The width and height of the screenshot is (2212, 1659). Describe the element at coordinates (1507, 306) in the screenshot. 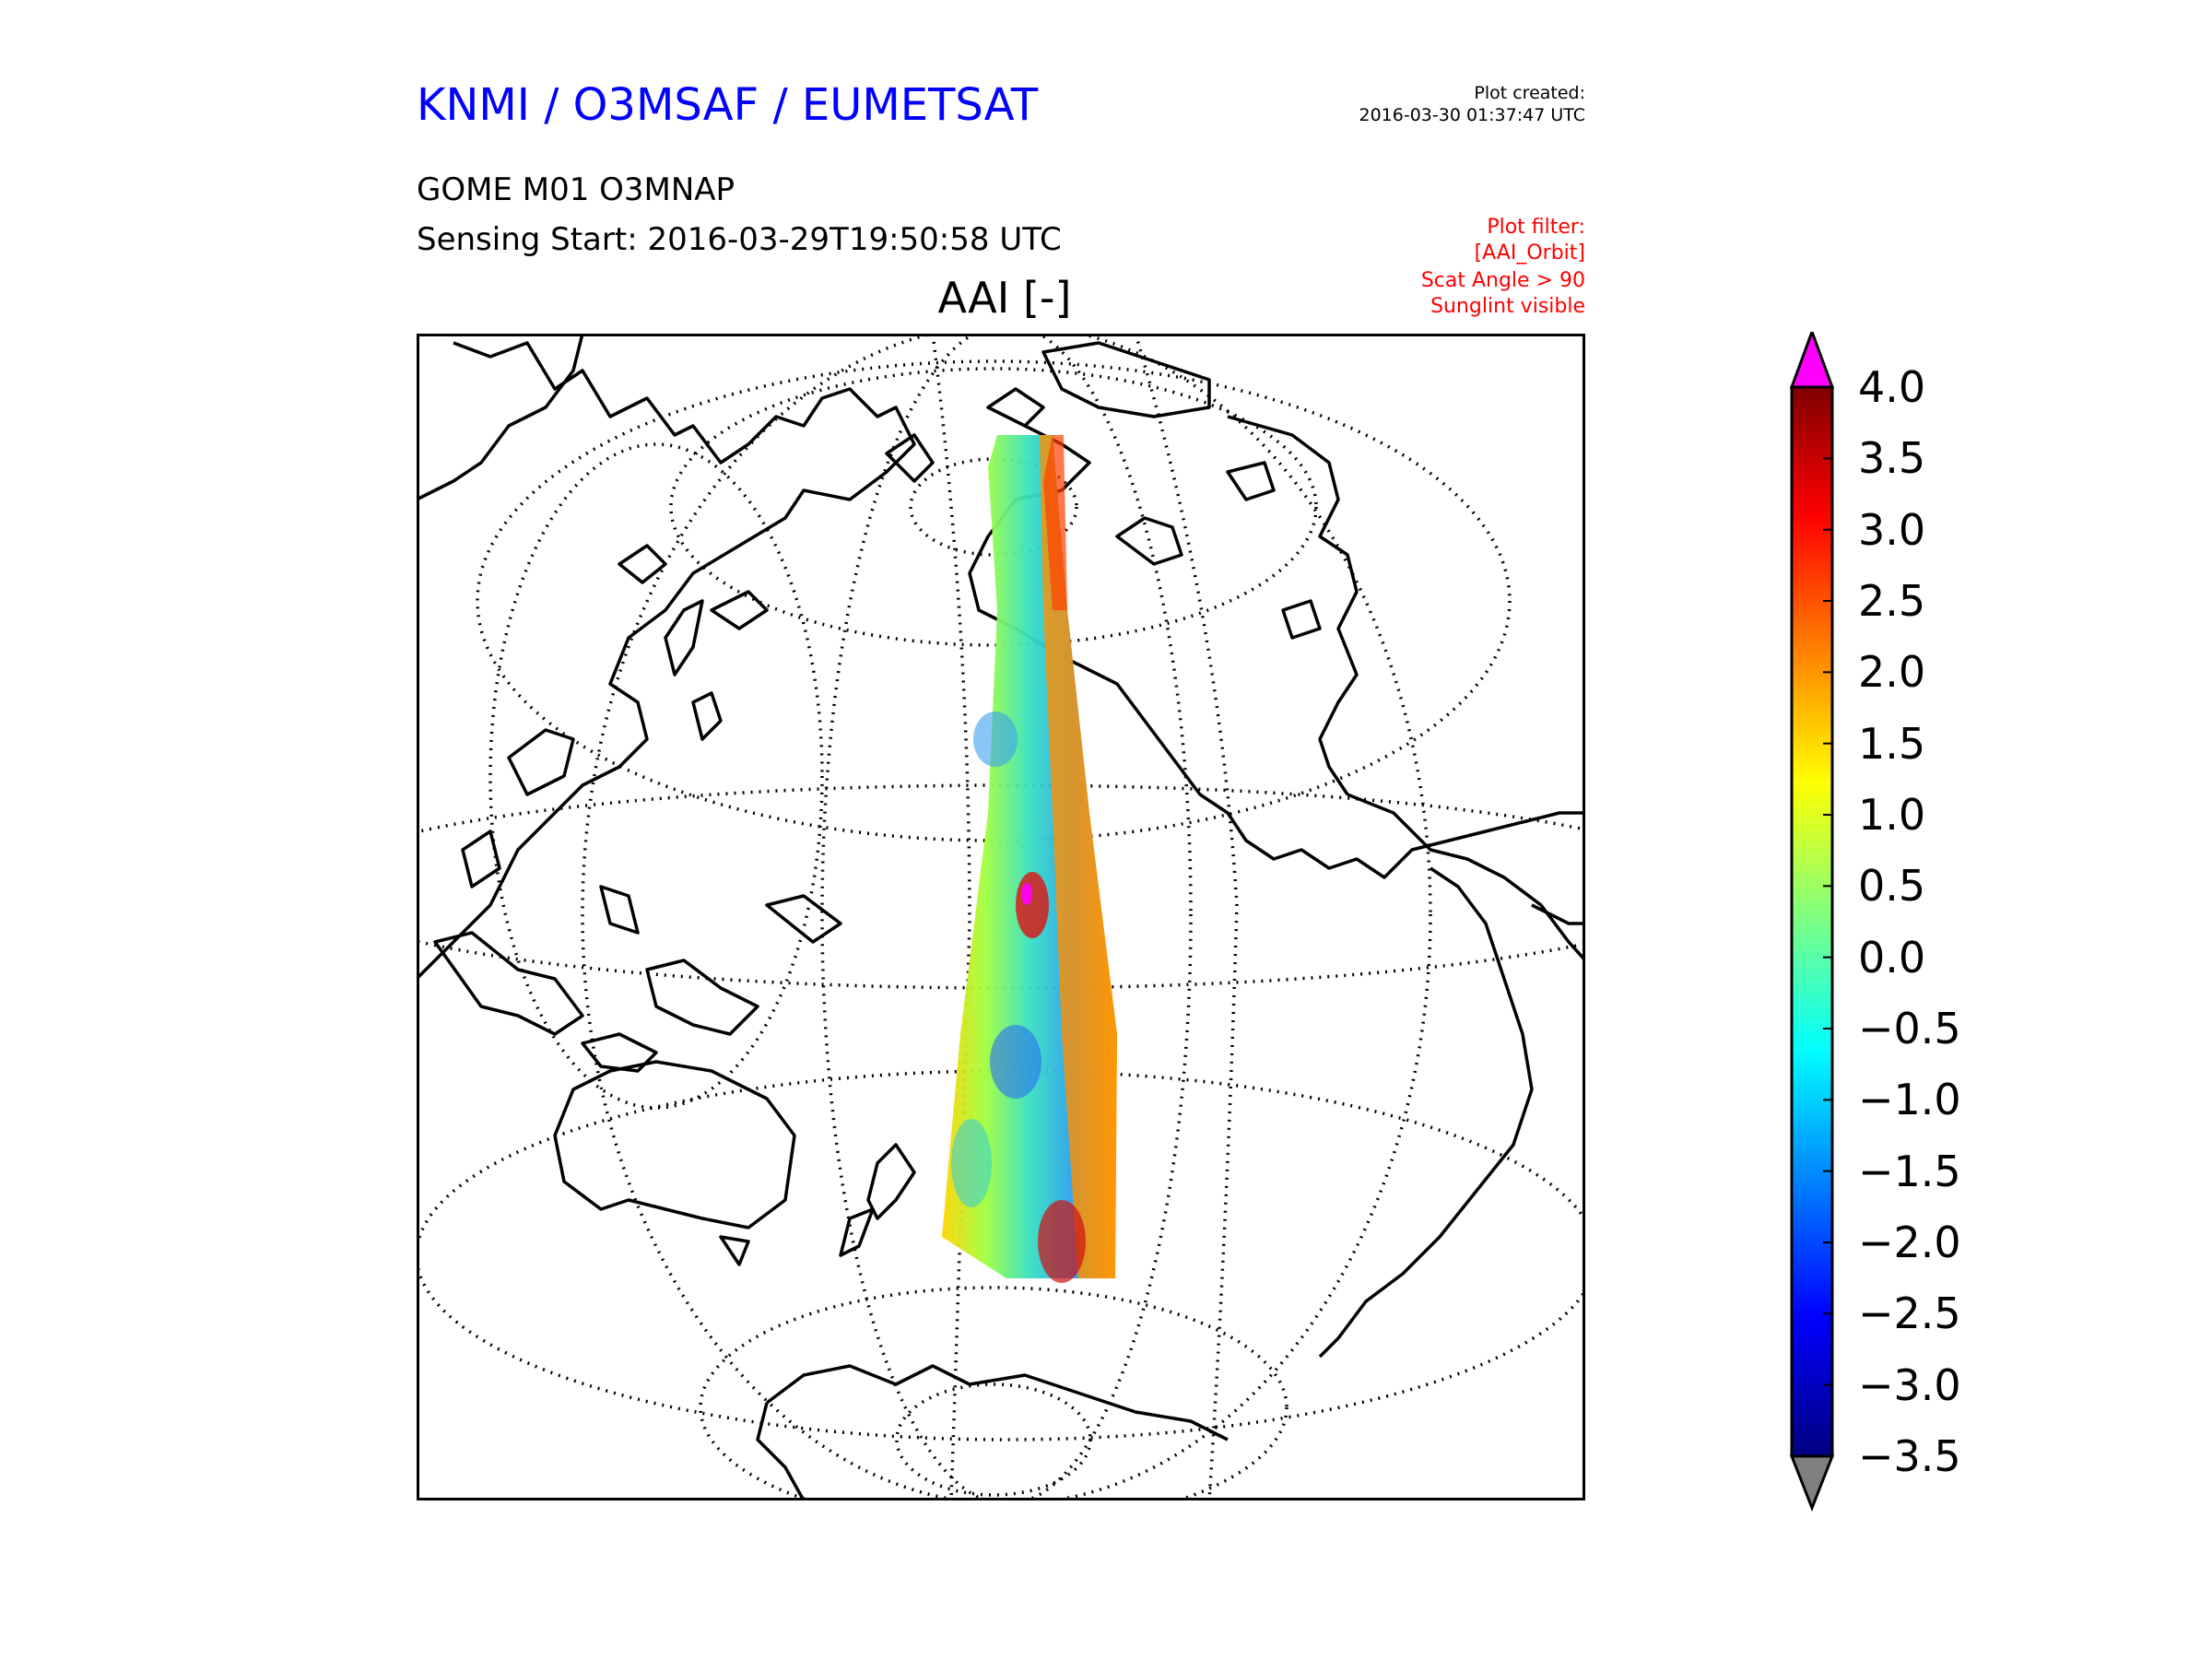

I see `plot-filter-line: Sunglint visible` at that location.